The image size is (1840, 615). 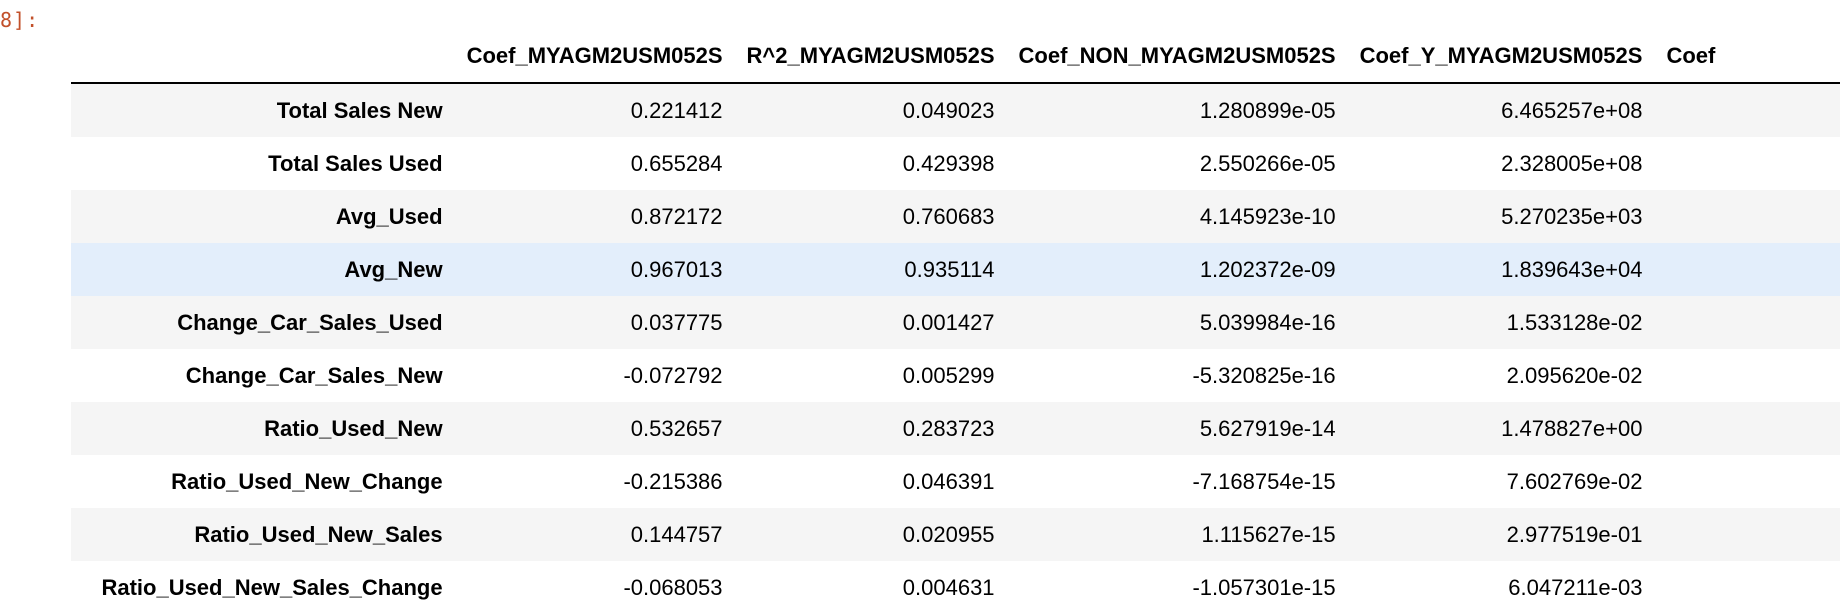 I want to click on row-index: Total Sales Used, so click(x=355, y=163).